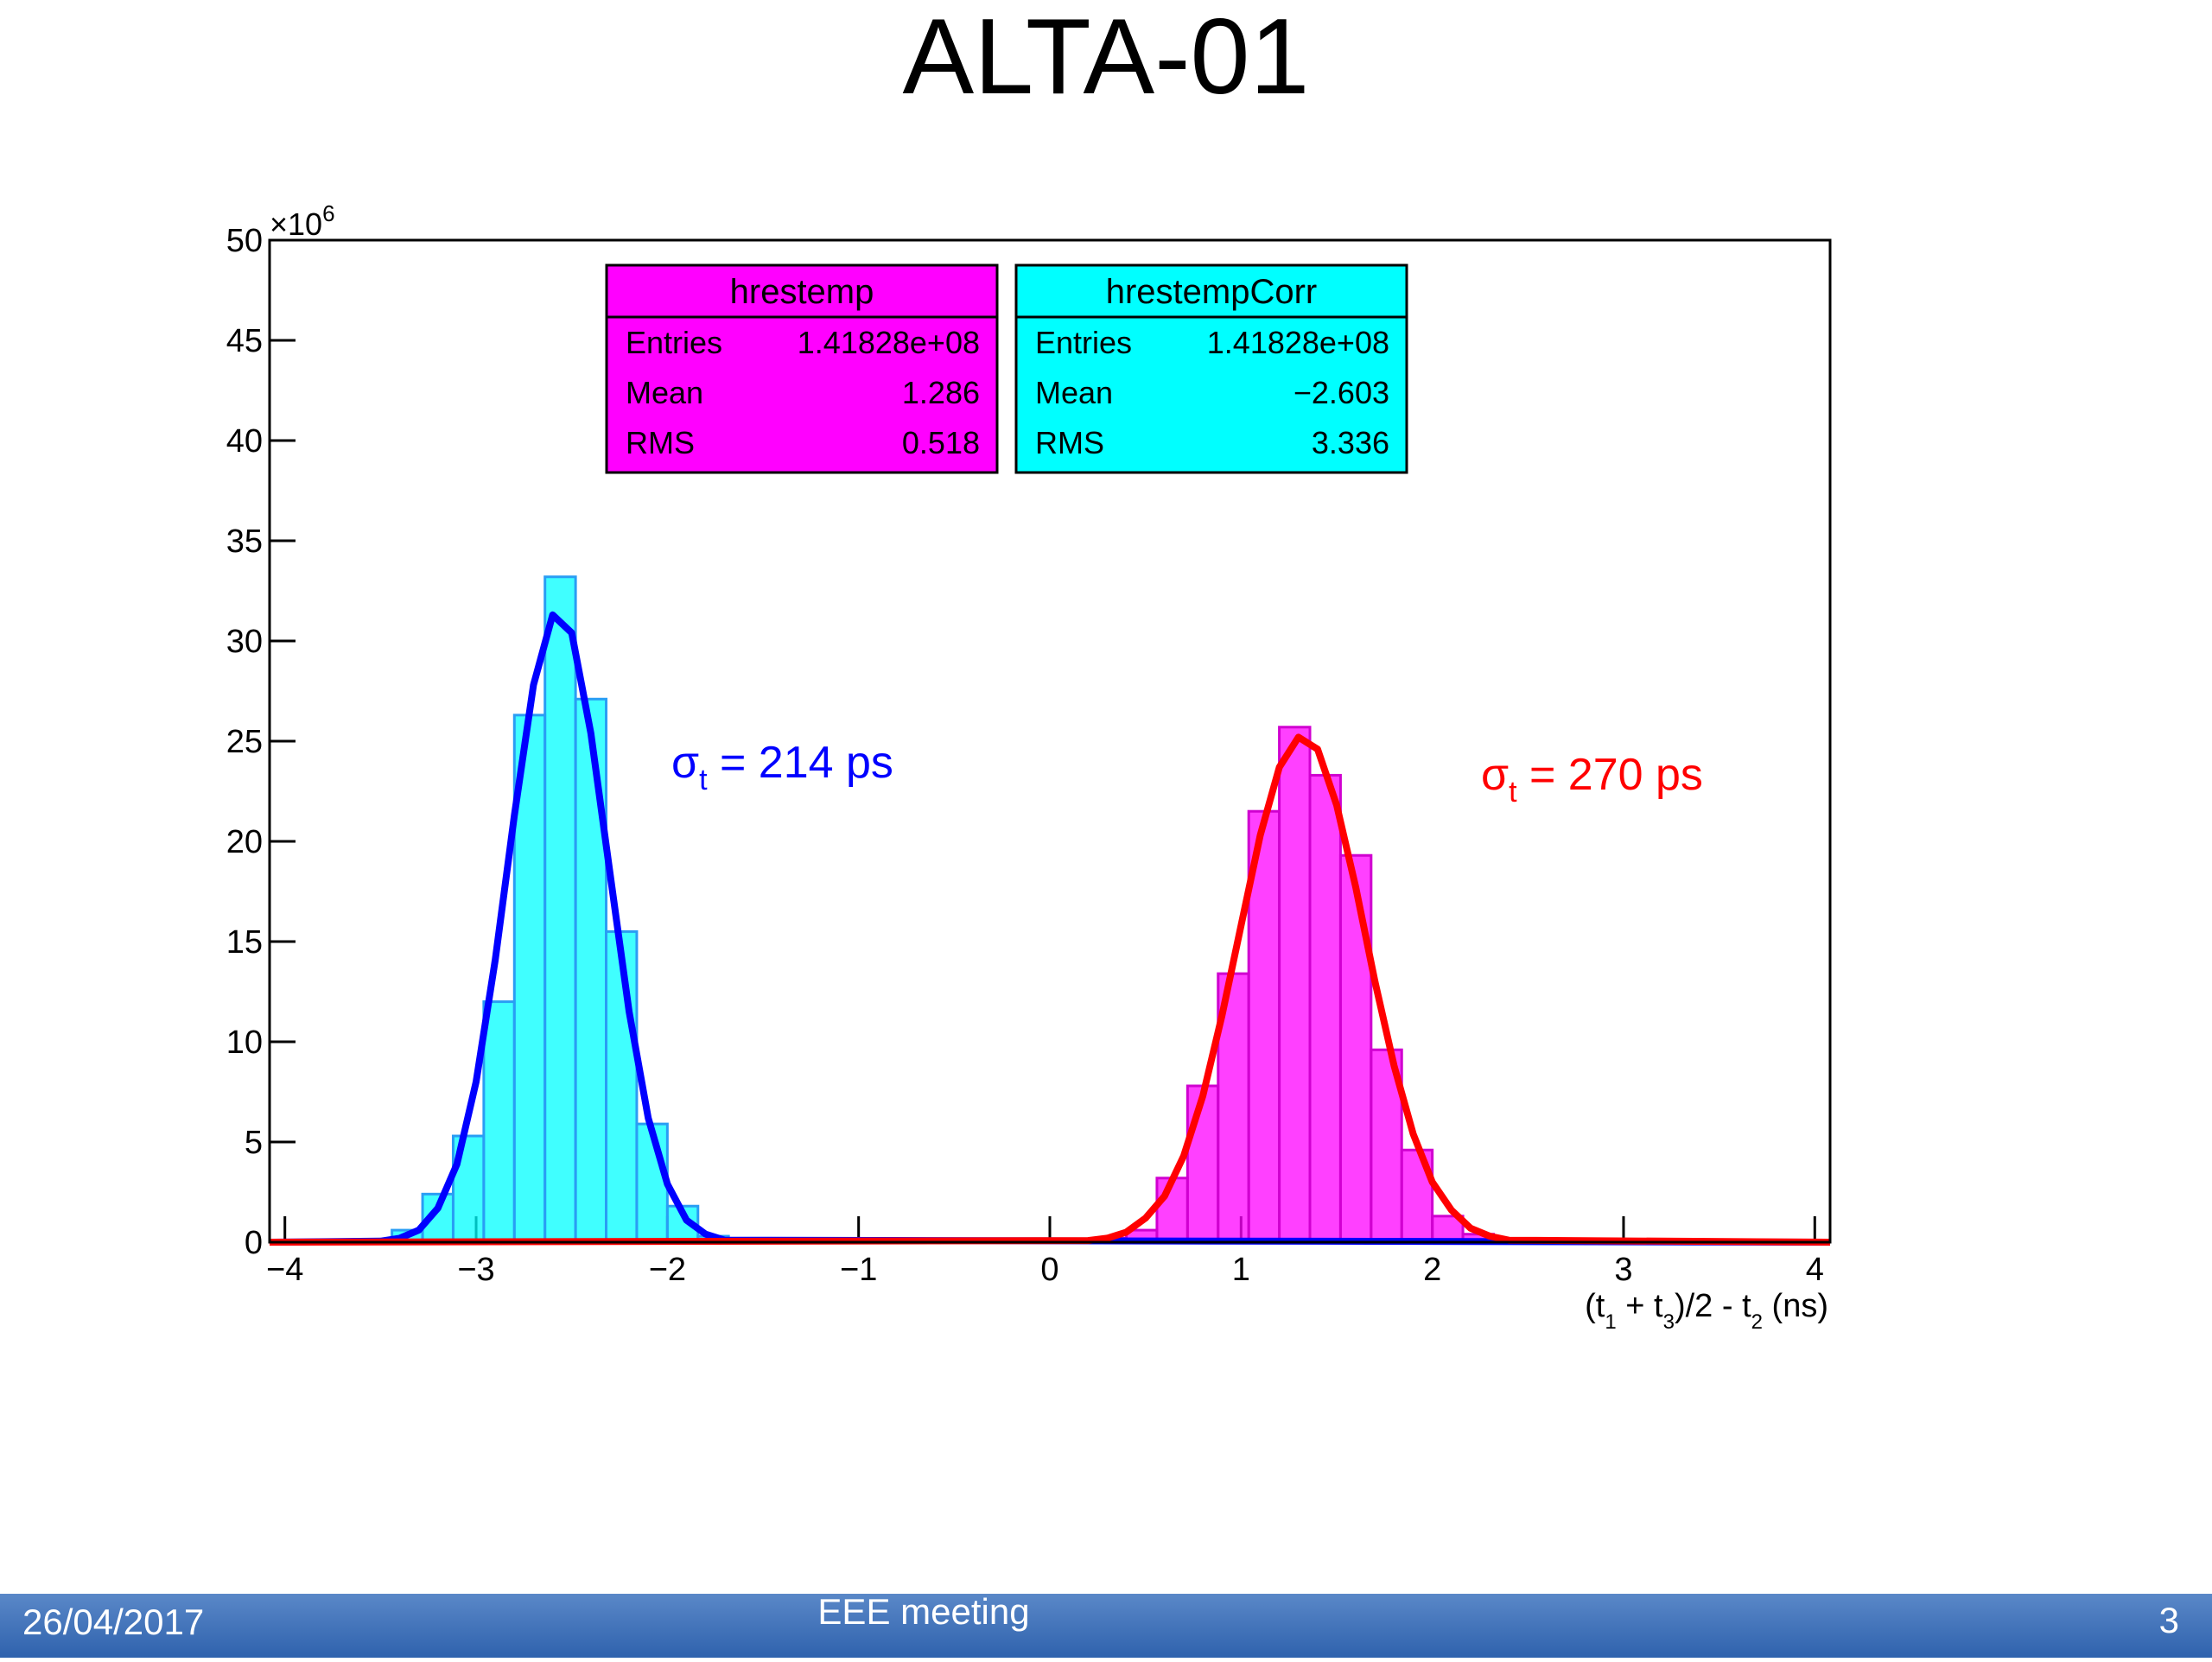 The height and width of the screenshot is (1662, 2212). Describe the element at coordinates (1669, 1322) in the screenshot. I see `x-axis-label-subscript: 3` at that location.